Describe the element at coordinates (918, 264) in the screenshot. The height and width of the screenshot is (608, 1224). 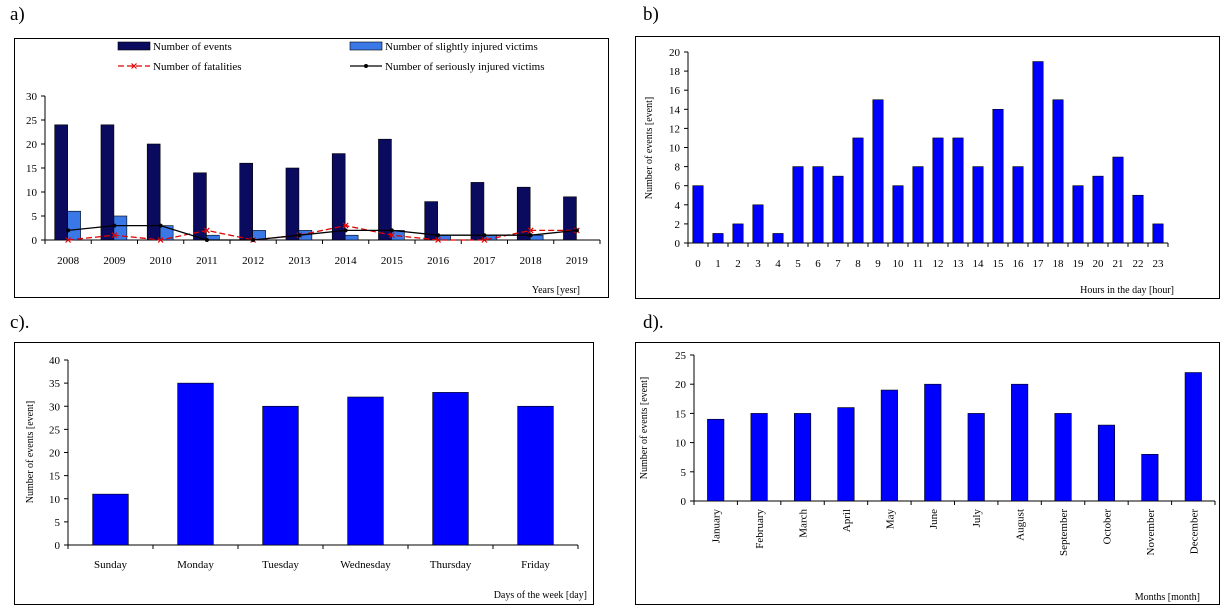
I see `x-tick-label: 11` at that location.